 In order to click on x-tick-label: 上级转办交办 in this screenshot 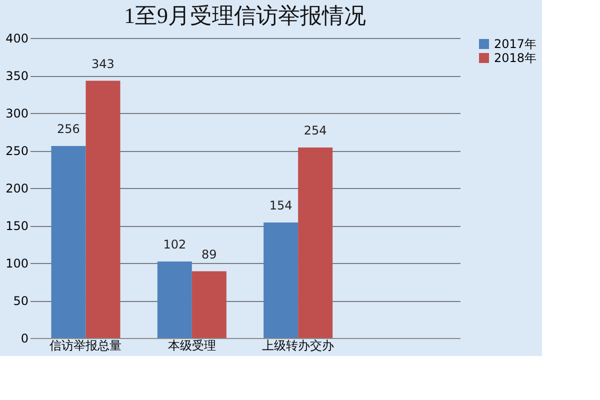, I will do `click(298, 345)`.